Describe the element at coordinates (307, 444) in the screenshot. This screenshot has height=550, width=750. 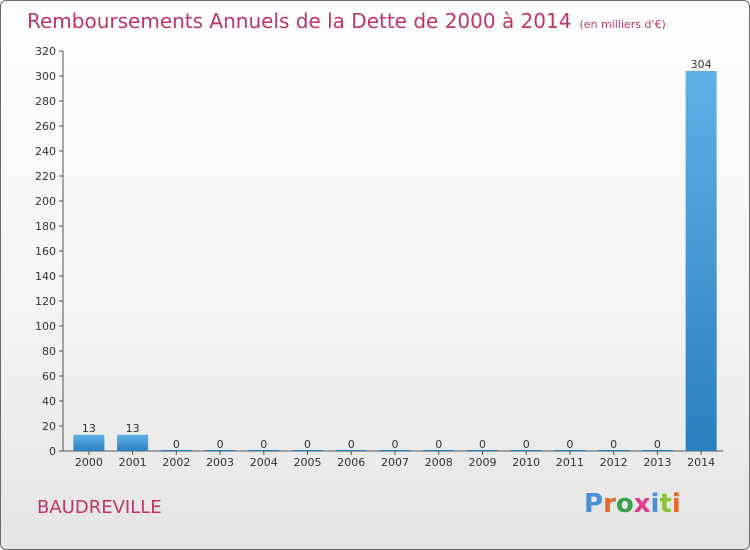
I see `value-label-2005: 0` at that location.